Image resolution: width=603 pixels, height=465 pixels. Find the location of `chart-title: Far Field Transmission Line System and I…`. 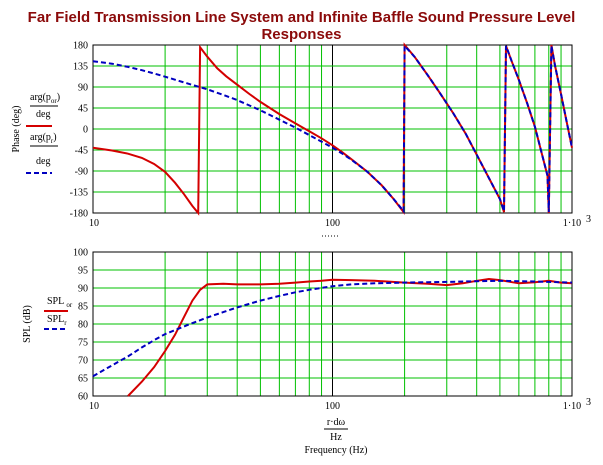

chart-title: Far Field Transmission Line System and I… is located at coordinates (301, 26).